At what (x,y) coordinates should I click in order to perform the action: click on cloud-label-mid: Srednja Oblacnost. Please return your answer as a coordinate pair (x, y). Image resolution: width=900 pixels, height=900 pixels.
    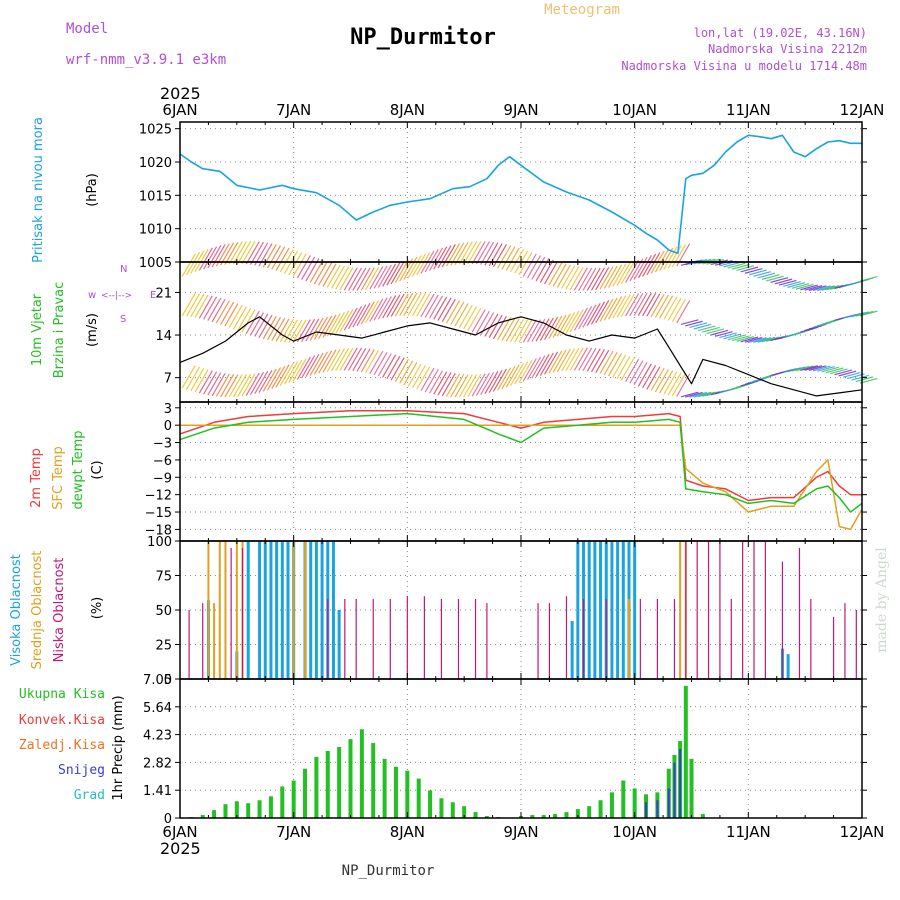
    Looking at the image, I should click on (37, 610).